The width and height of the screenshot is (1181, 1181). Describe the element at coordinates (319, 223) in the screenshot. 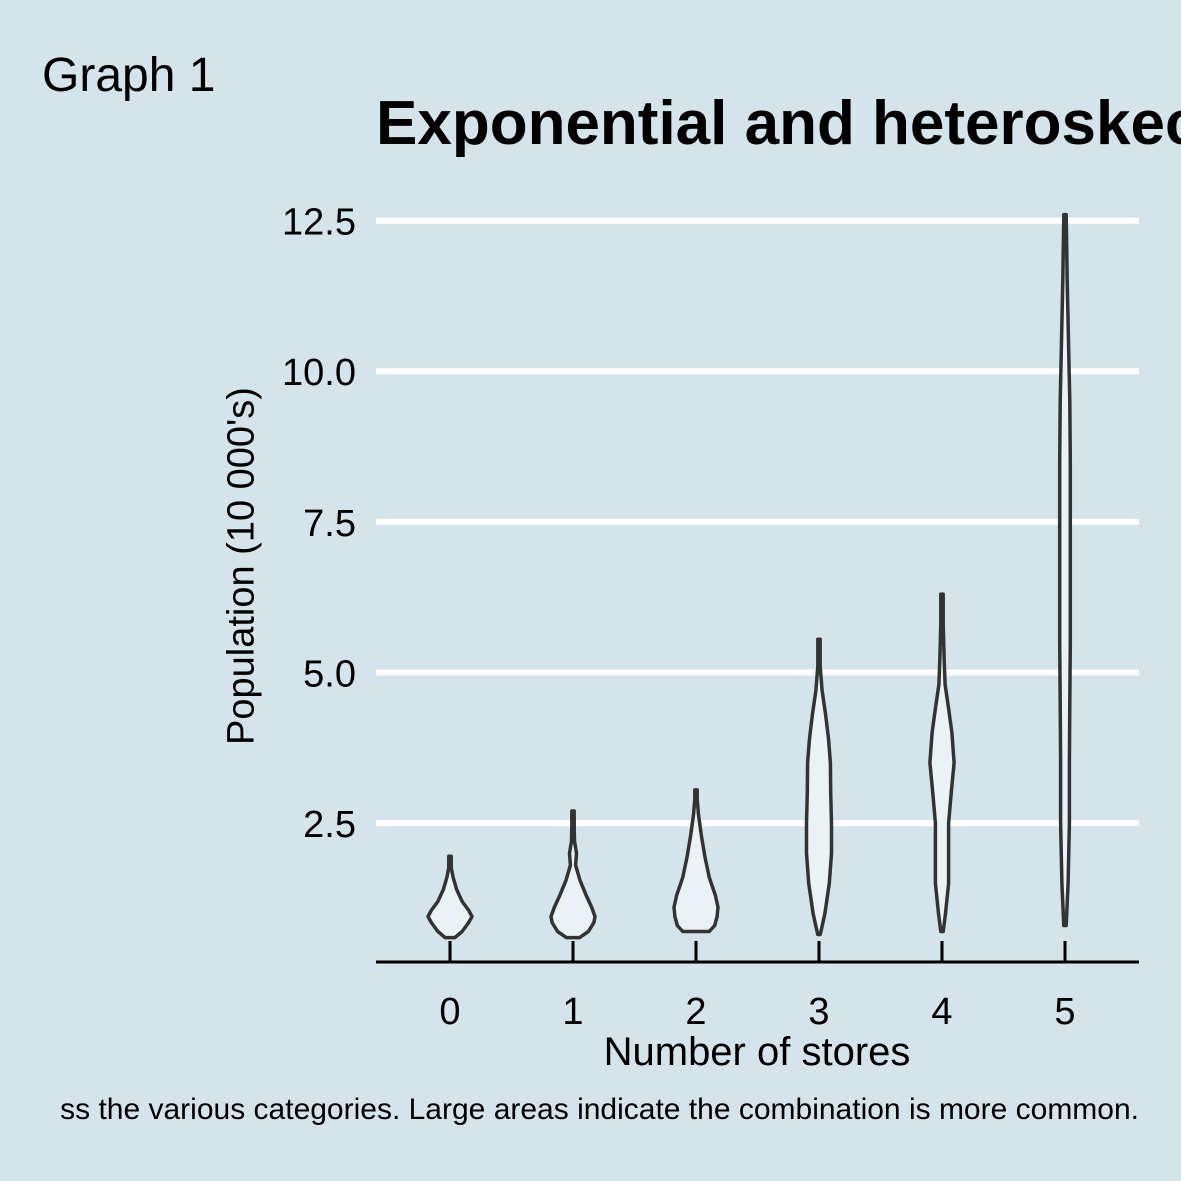

I see `y-tick-label: 12.5` at that location.